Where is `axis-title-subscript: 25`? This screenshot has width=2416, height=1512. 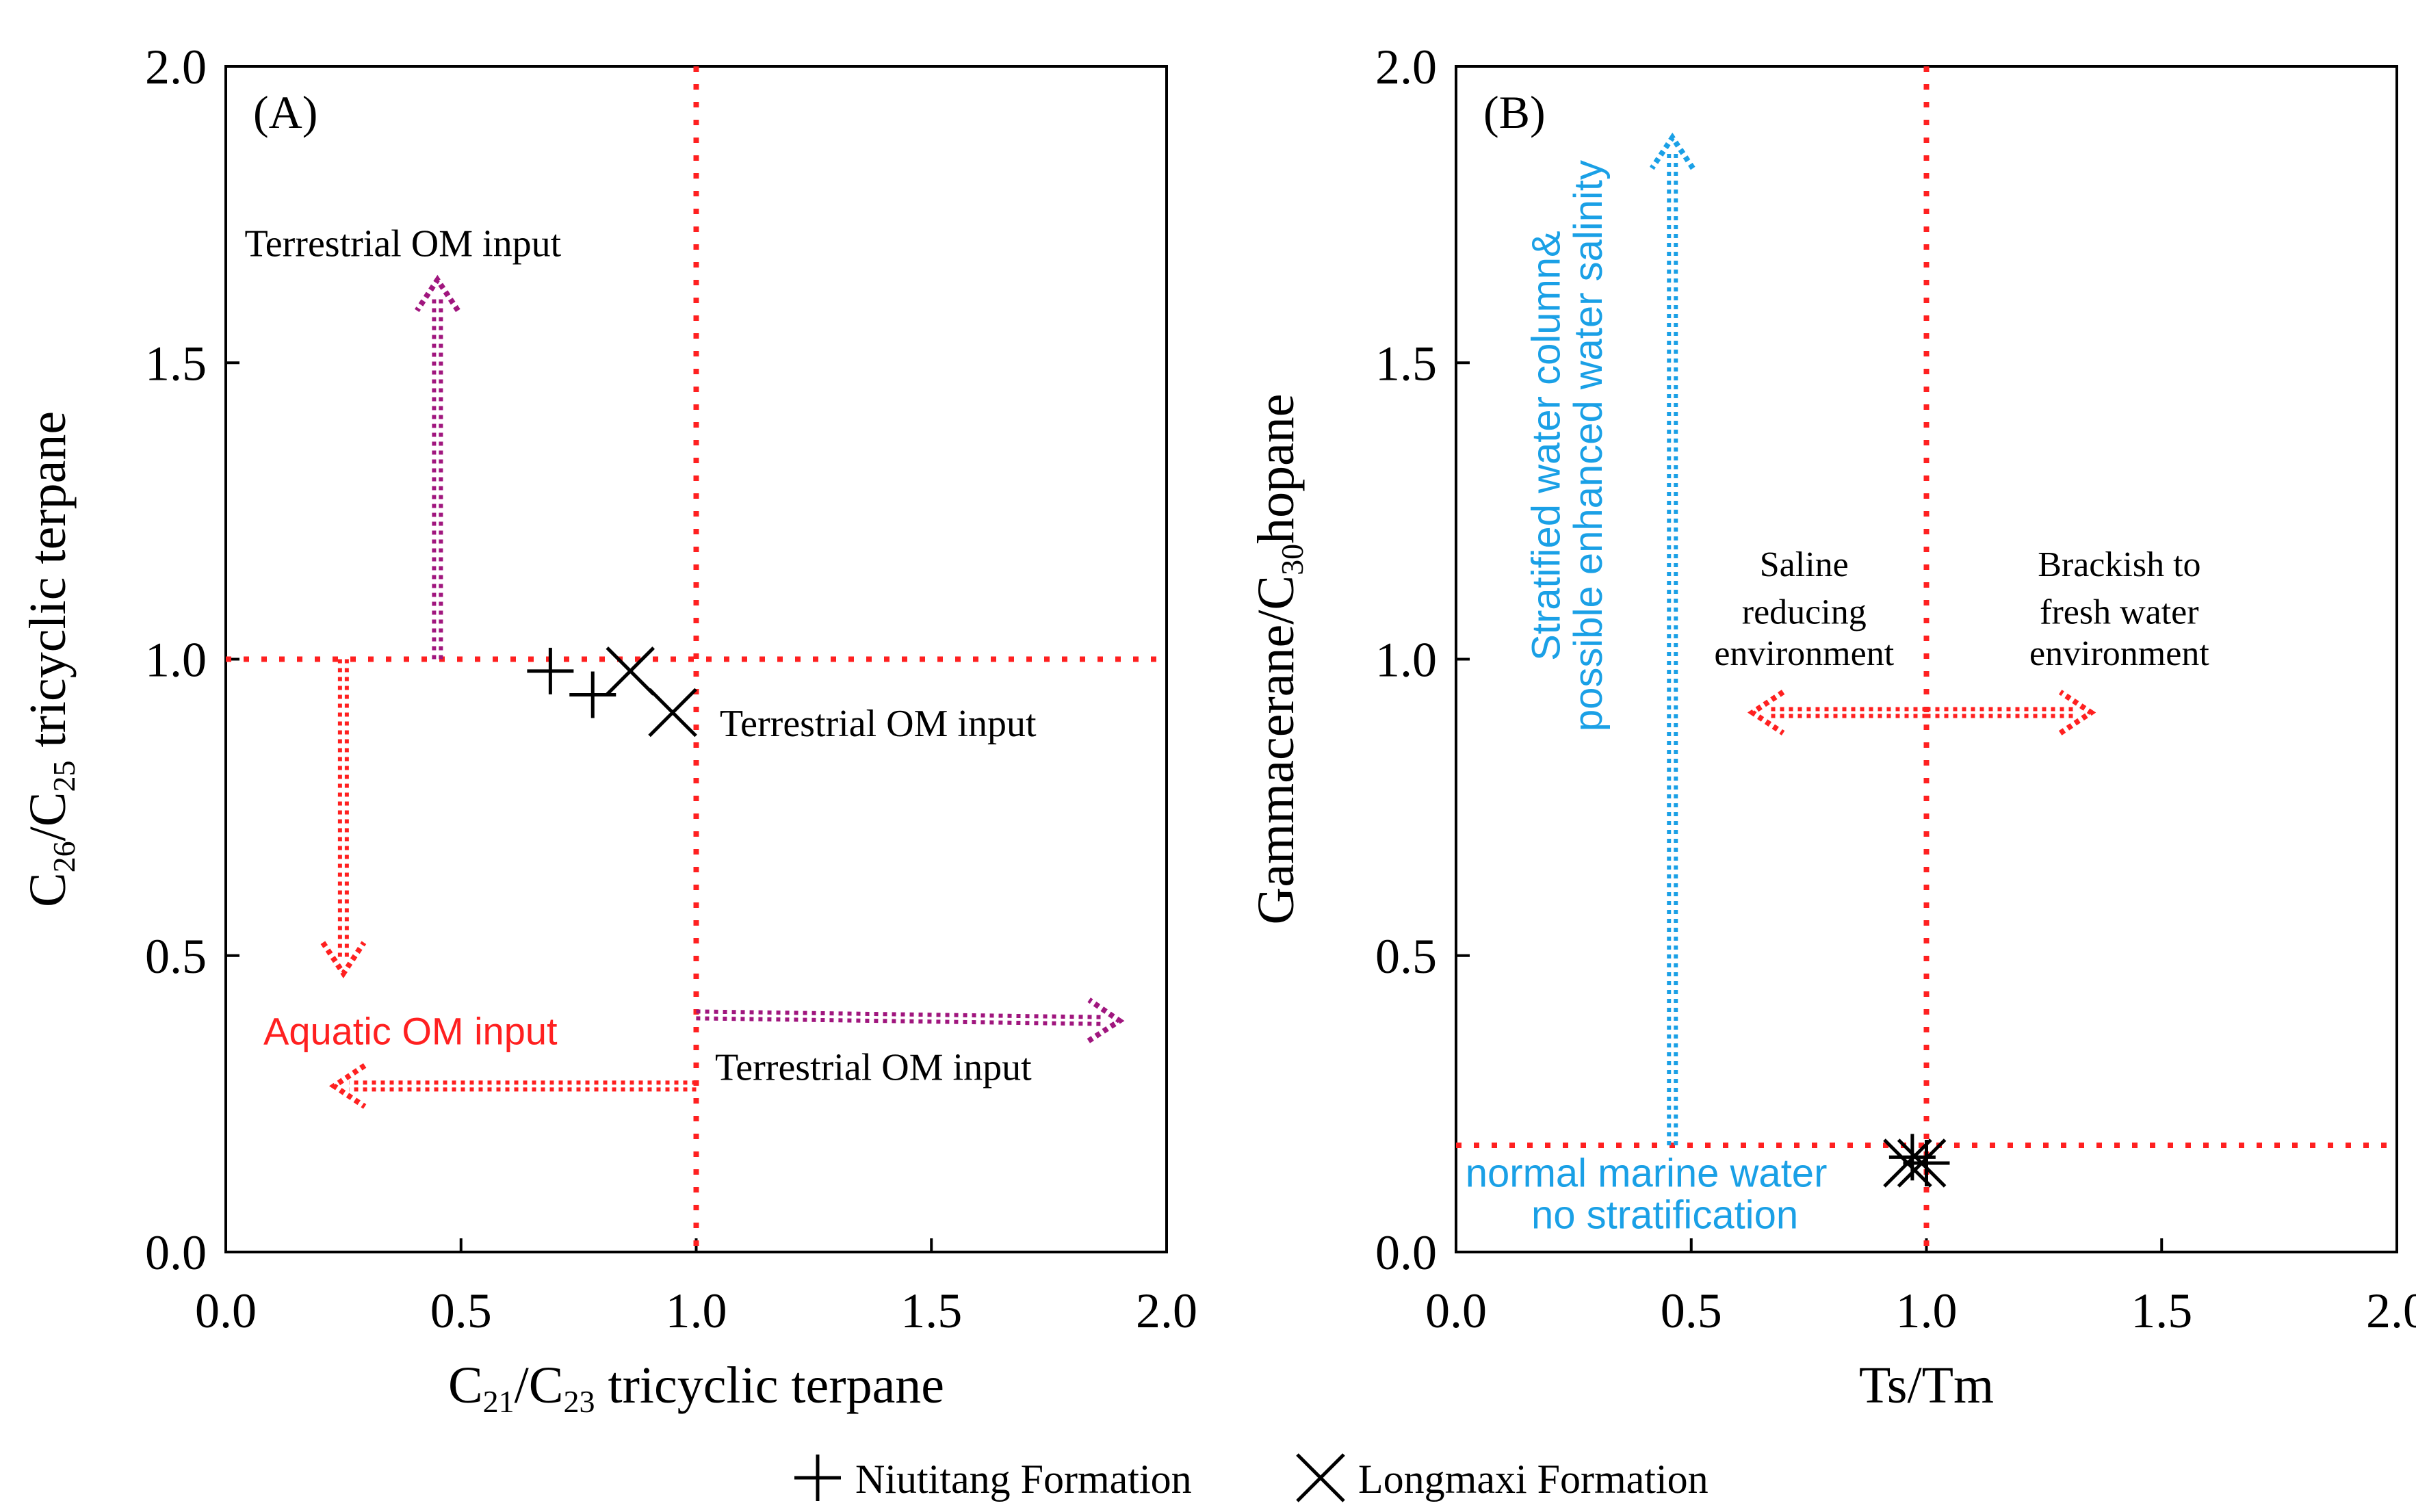
axis-title-subscript: 25 is located at coordinates (64, 777).